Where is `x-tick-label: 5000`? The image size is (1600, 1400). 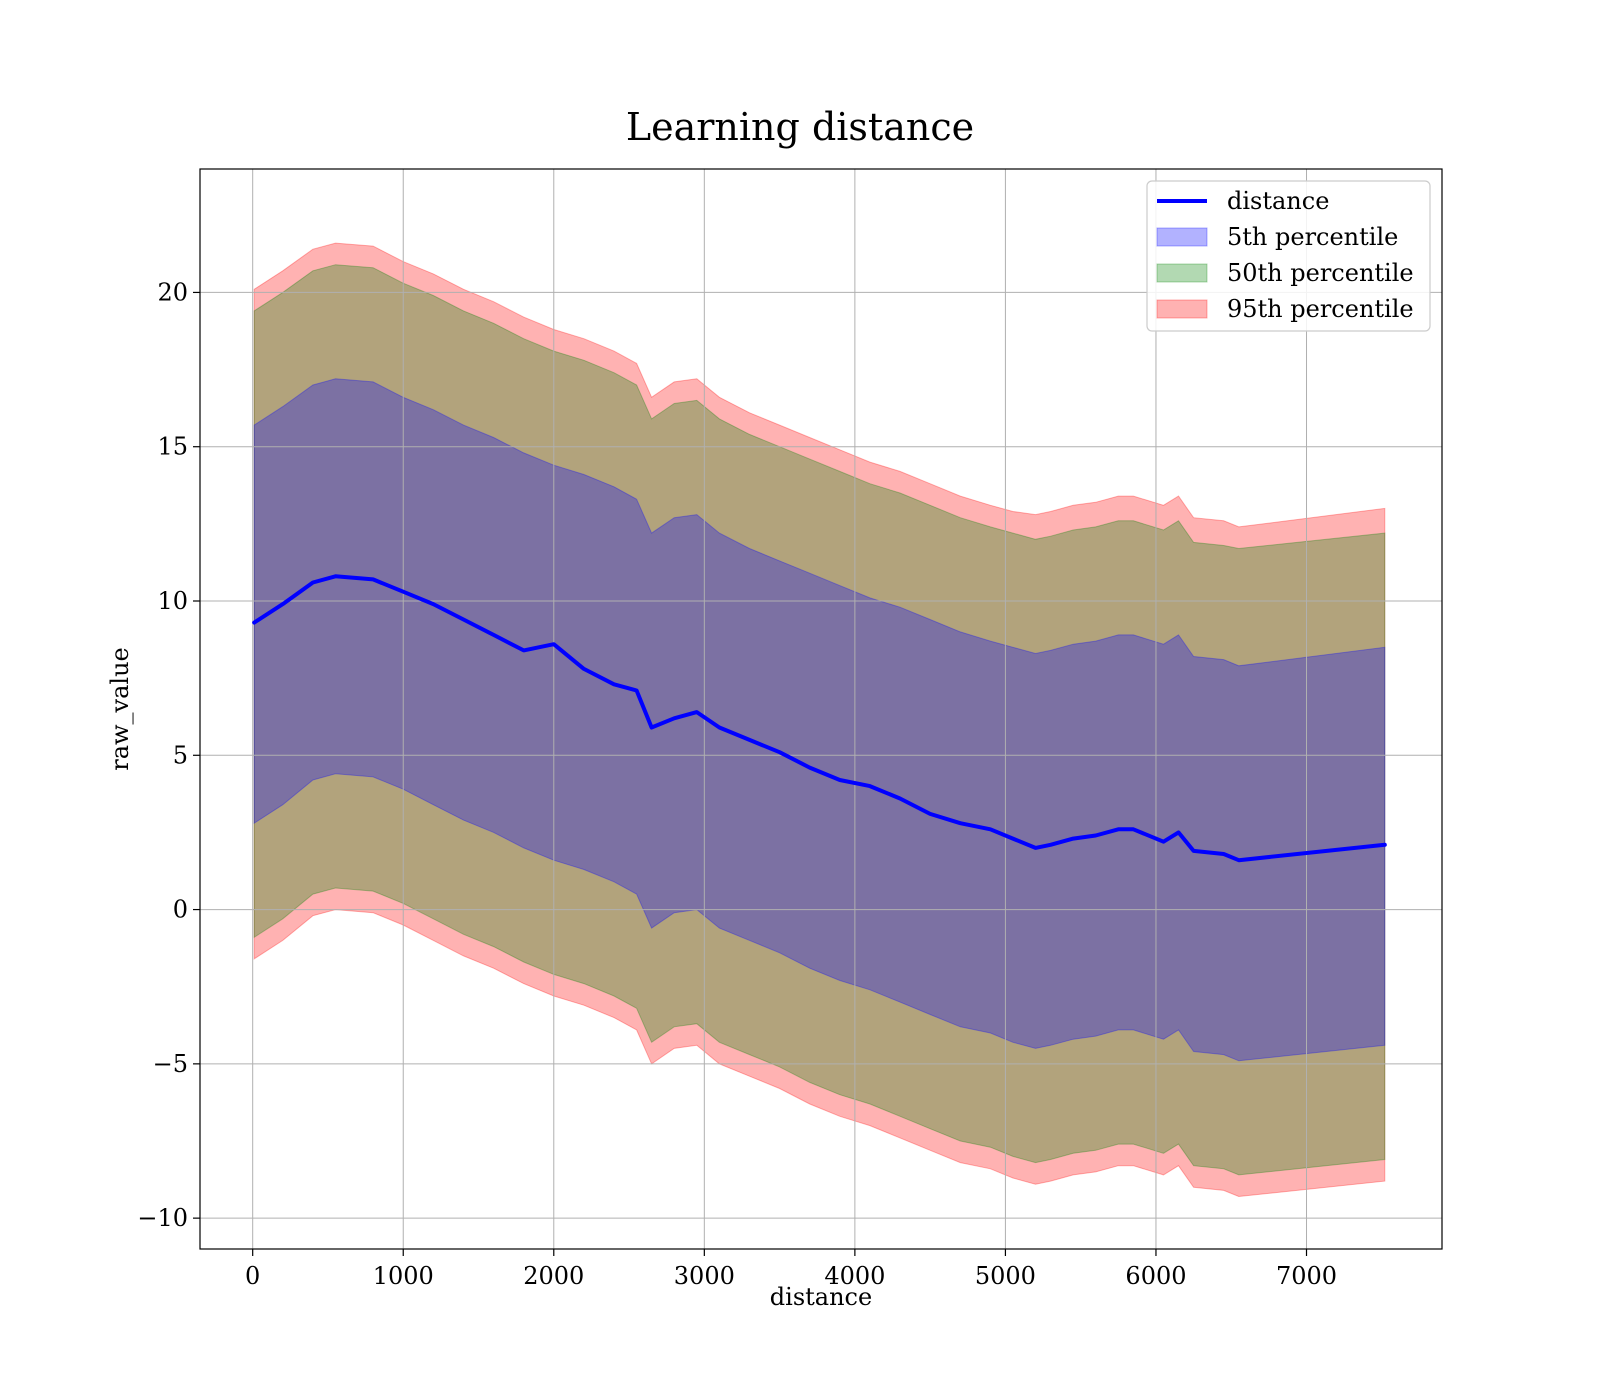 x-tick-label: 5000 is located at coordinates (1005, 1276).